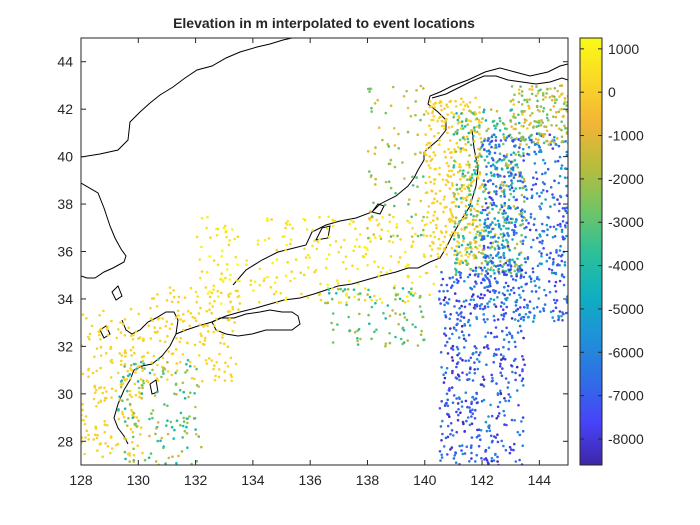 This screenshot has height=525, width=700. What do you see at coordinates (65, 109) in the screenshot?
I see `y-tick-label: 42` at bounding box center [65, 109].